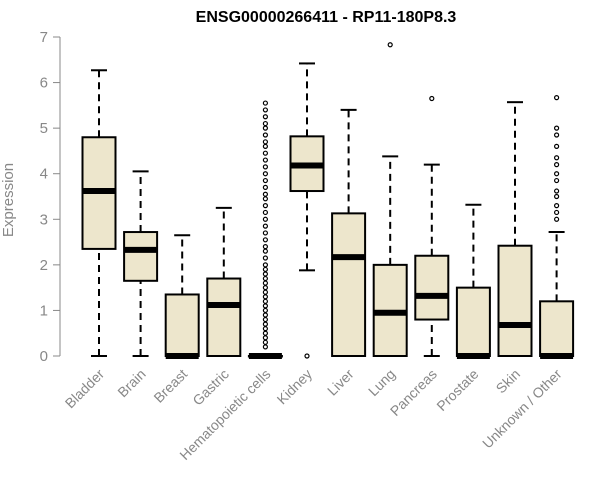 This screenshot has width=600, height=500. What do you see at coordinates (390, 200) in the screenshot?
I see `box-lung` at bounding box center [390, 200].